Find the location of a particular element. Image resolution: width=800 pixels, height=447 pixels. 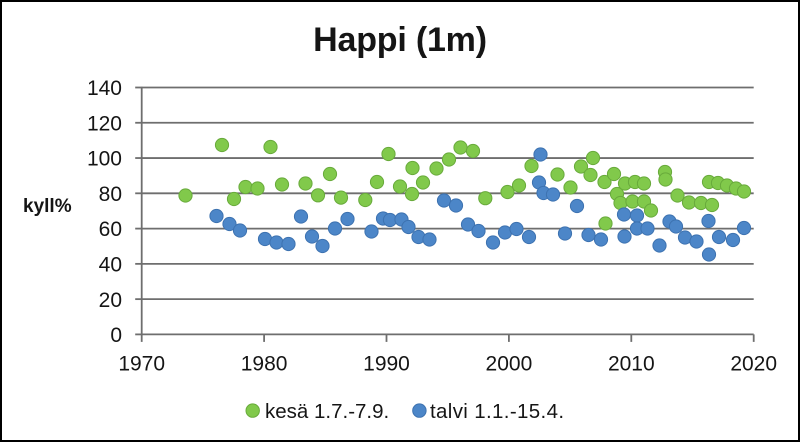

svg-text: 20 is located at coordinates (110, 300).